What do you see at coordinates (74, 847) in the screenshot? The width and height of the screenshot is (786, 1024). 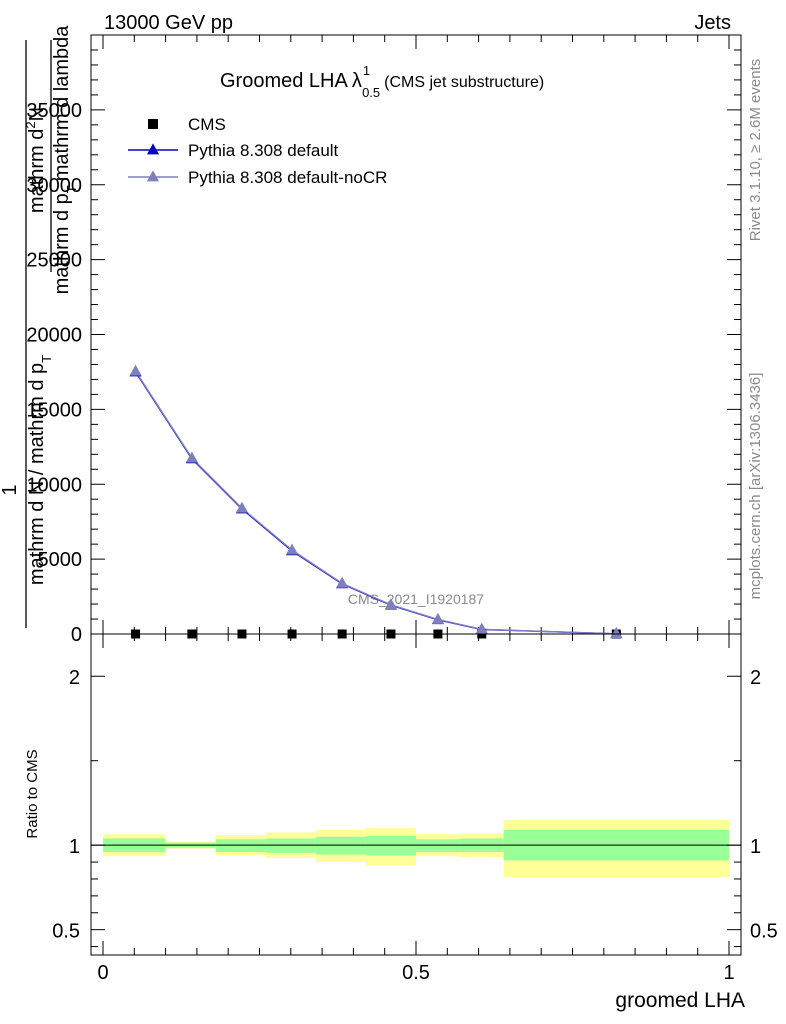 I see `ratio-y-tick-label: 1` at bounding box center [74, 847].